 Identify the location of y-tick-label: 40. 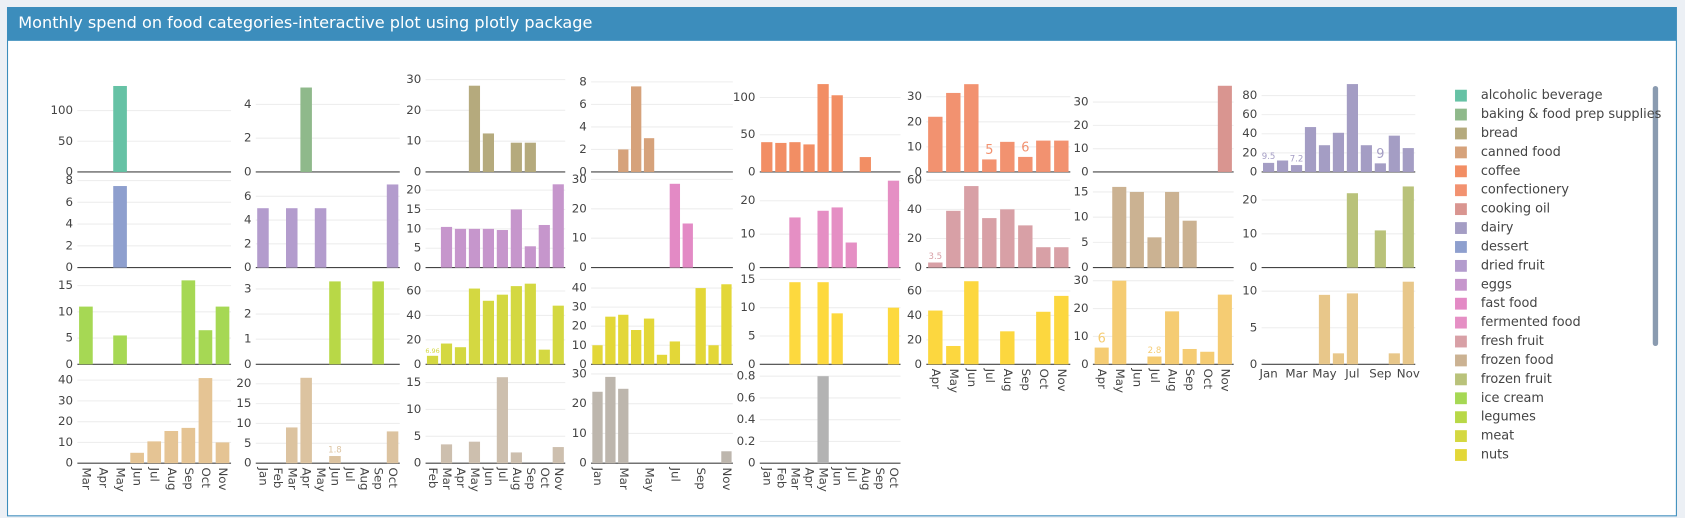
(413, 315).